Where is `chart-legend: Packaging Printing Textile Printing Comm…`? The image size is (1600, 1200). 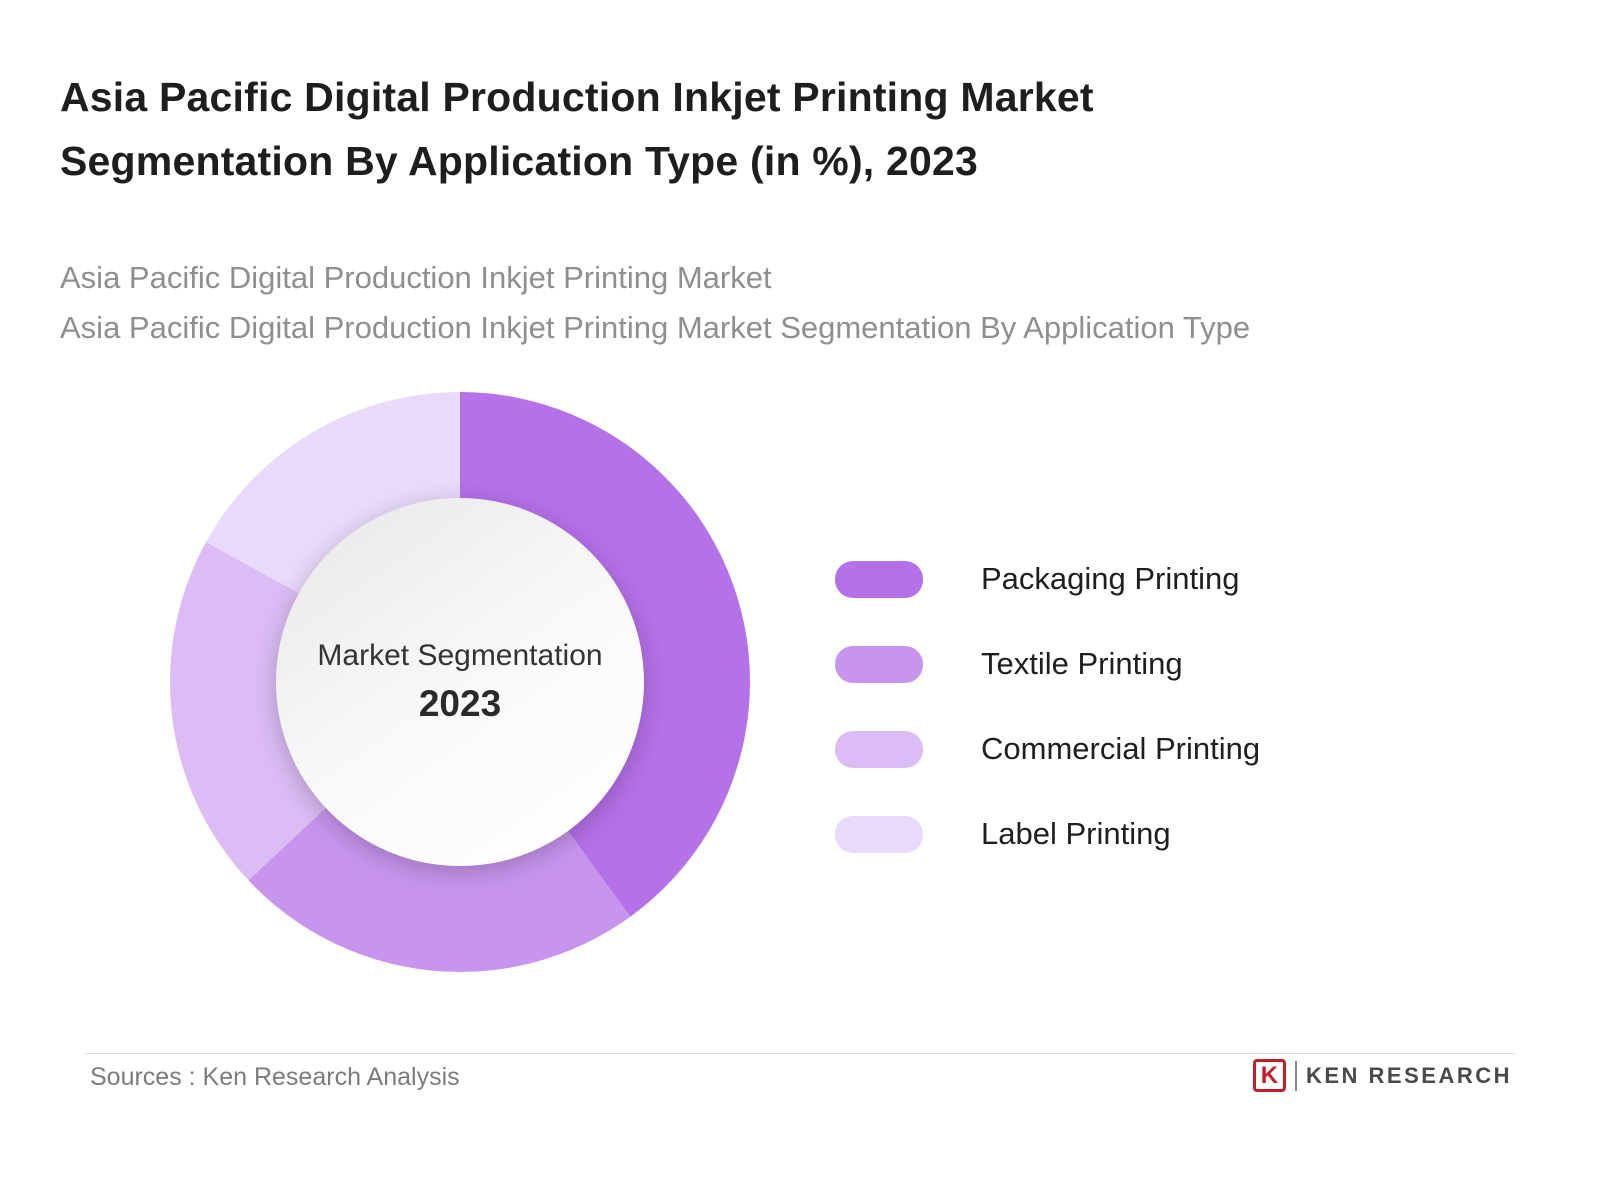
chart-legend: Packaging Printing Textile Printing Comm… is located at coordinates (1047, 706).